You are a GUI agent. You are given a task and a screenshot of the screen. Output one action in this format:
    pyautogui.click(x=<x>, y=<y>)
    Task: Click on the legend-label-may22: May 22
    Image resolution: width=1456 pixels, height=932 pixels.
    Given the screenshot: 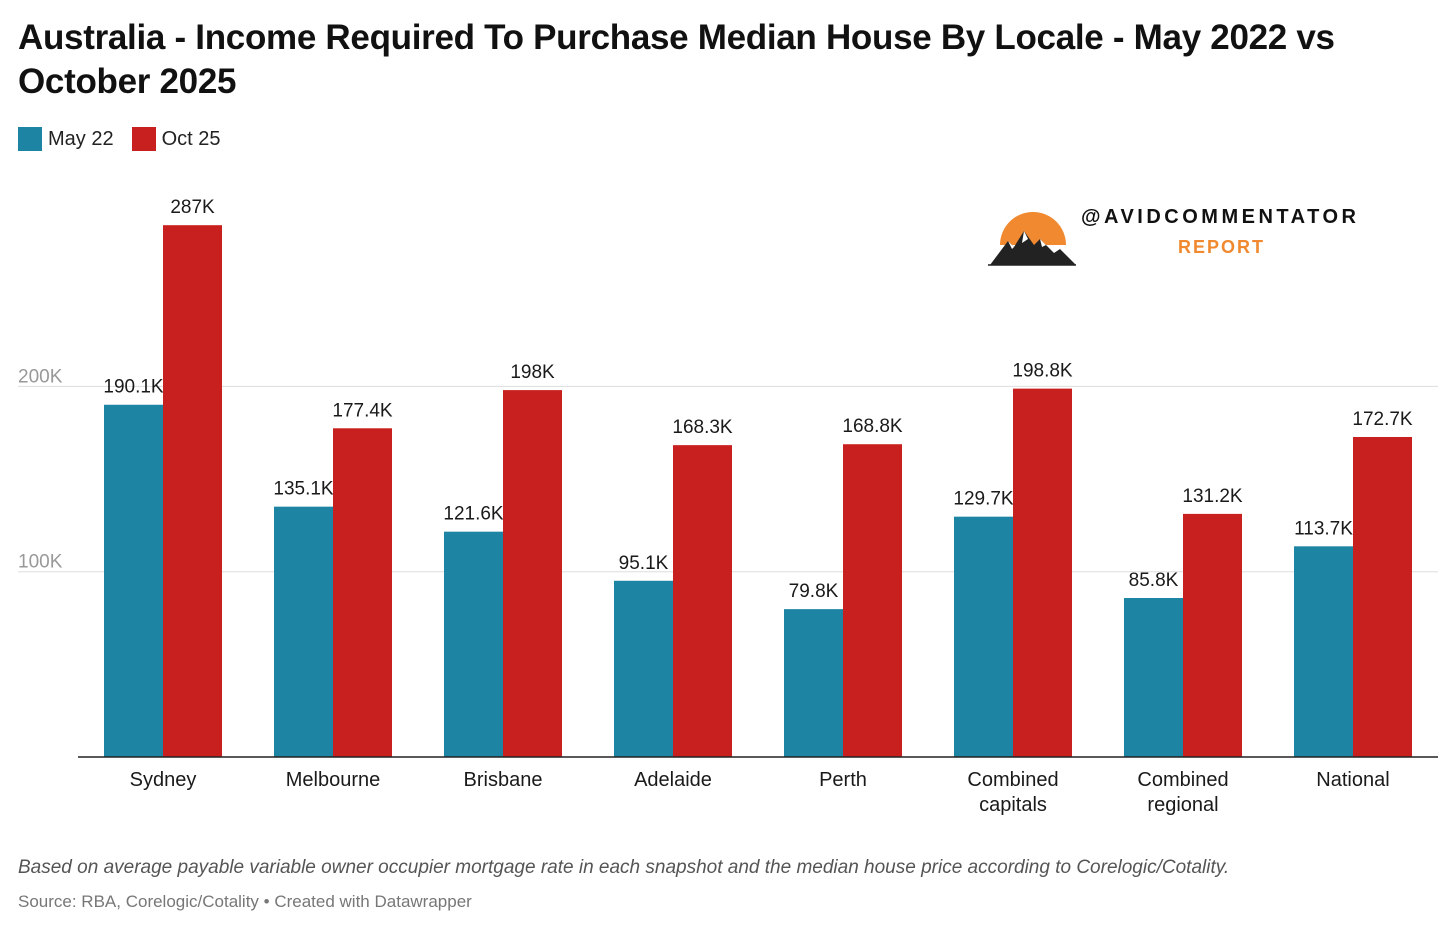 What is the action you would take?
    pyautogui.click(x=81, y=138)
    